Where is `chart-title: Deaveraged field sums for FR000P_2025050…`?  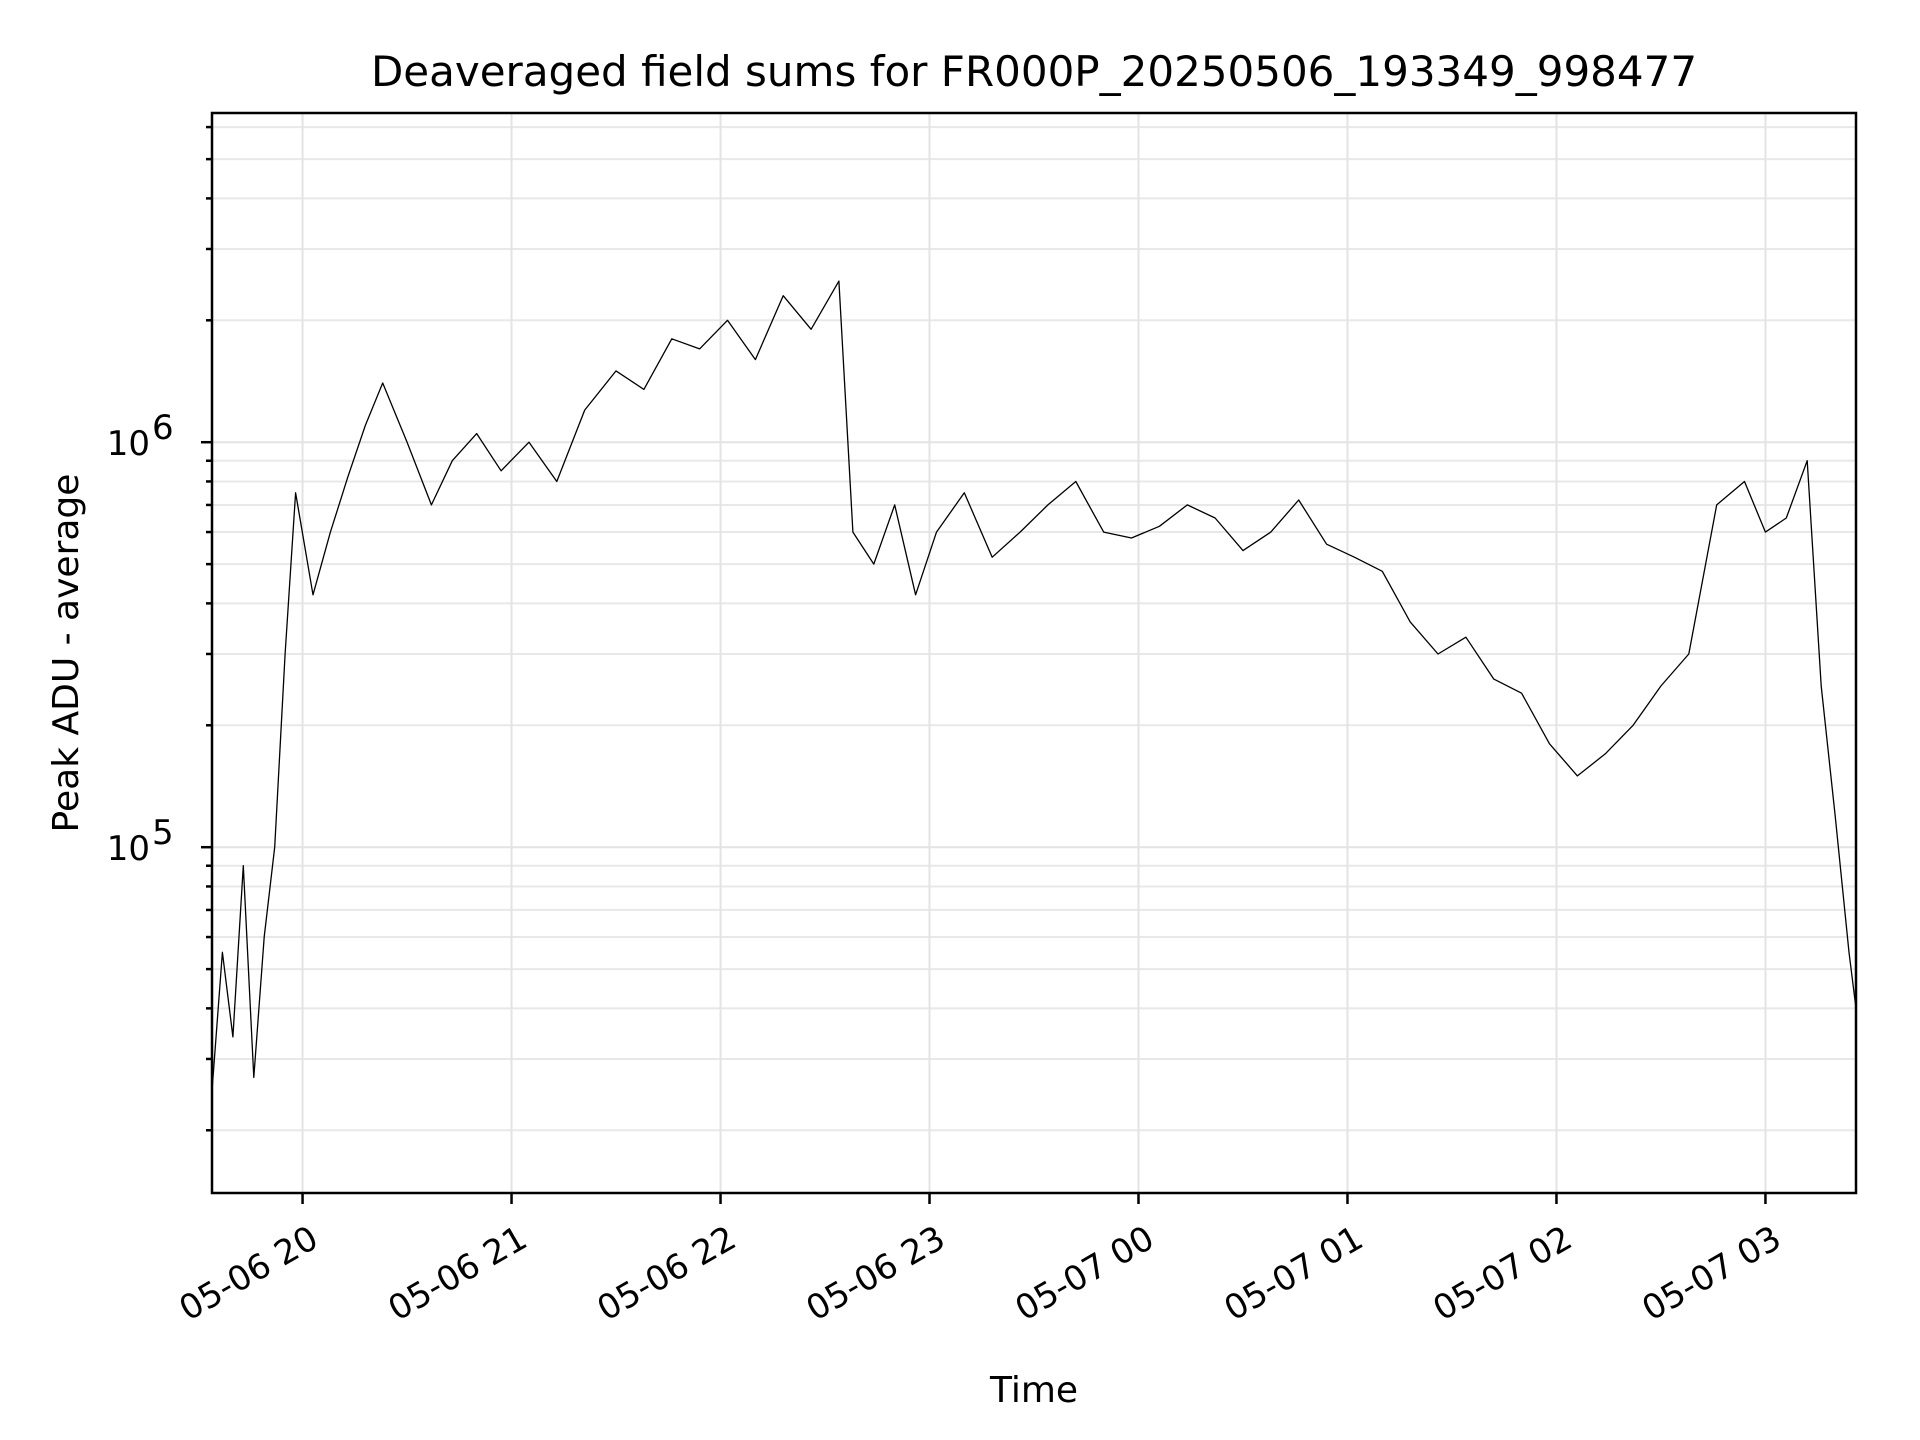
chart-title: Deaveraged field sums for FR000P_2025050… is located at coordinates (1034, 71).